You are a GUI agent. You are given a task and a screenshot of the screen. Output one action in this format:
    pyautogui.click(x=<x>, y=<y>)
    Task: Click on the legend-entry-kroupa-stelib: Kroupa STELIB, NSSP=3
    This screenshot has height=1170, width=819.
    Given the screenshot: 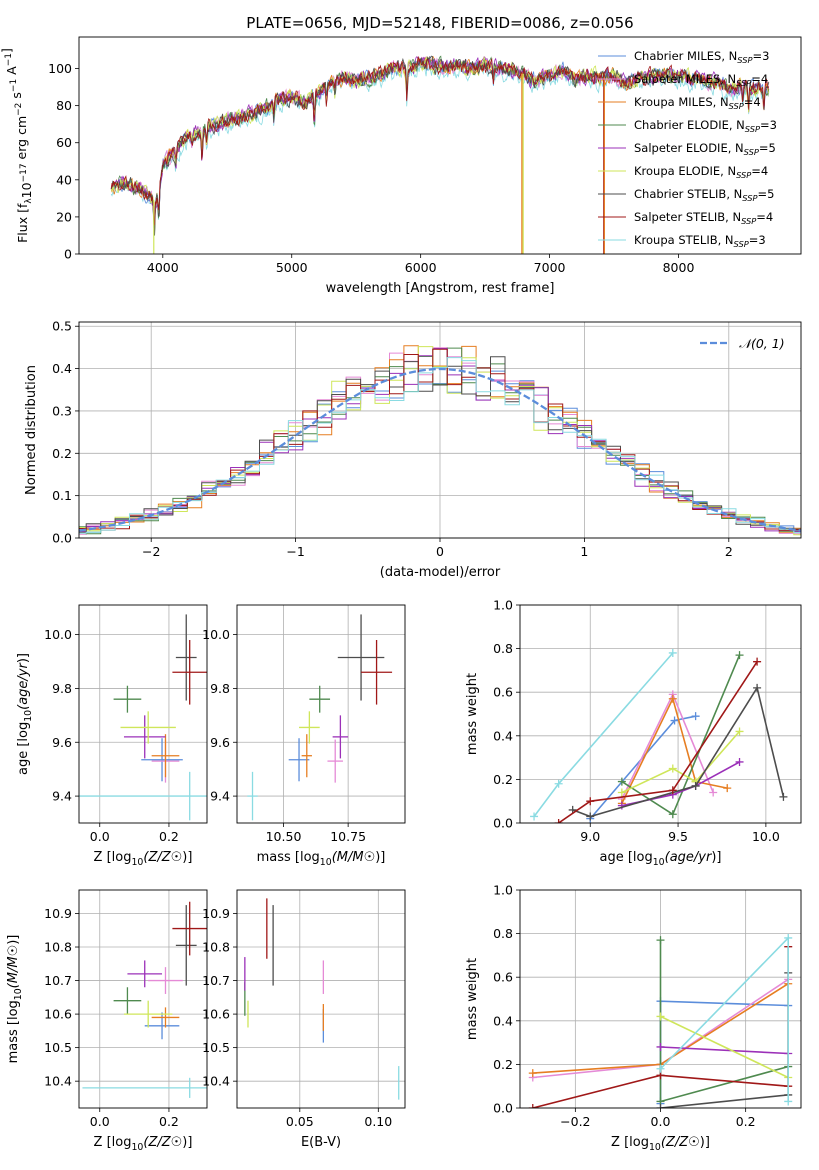 What is the action you would take?
    pyautogui.click(x=700, y=241)
    